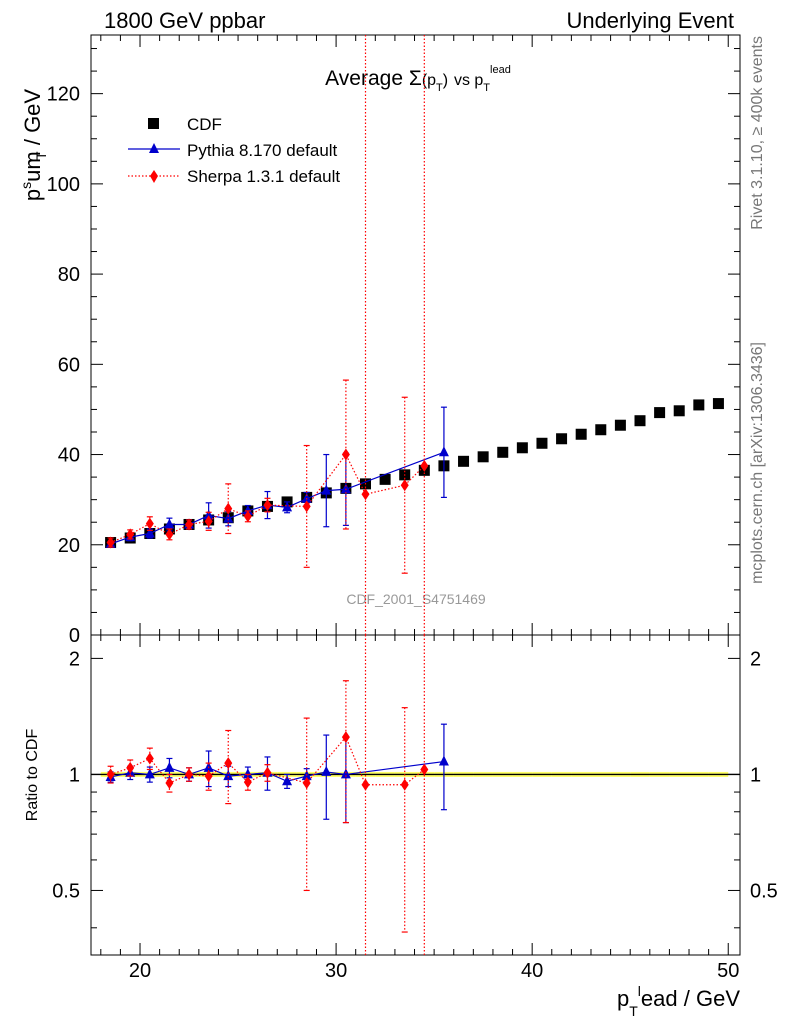  What do you see at coordinates (755, 659) in the screenshot?
I see `ratio-tick-label-right: 2` at bounding box center [755, 659].